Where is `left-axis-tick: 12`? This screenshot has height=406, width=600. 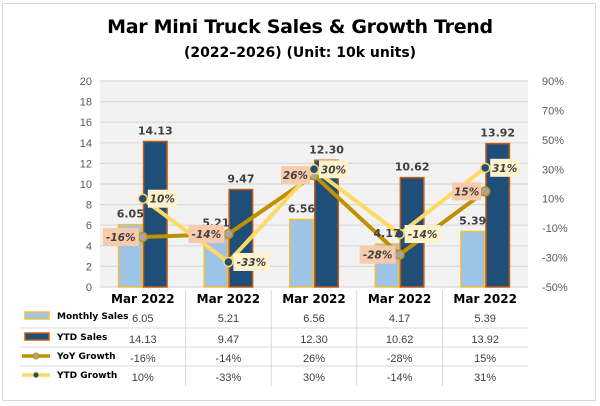 left-axis-tick: 12 is located at coordinates (86, 164).